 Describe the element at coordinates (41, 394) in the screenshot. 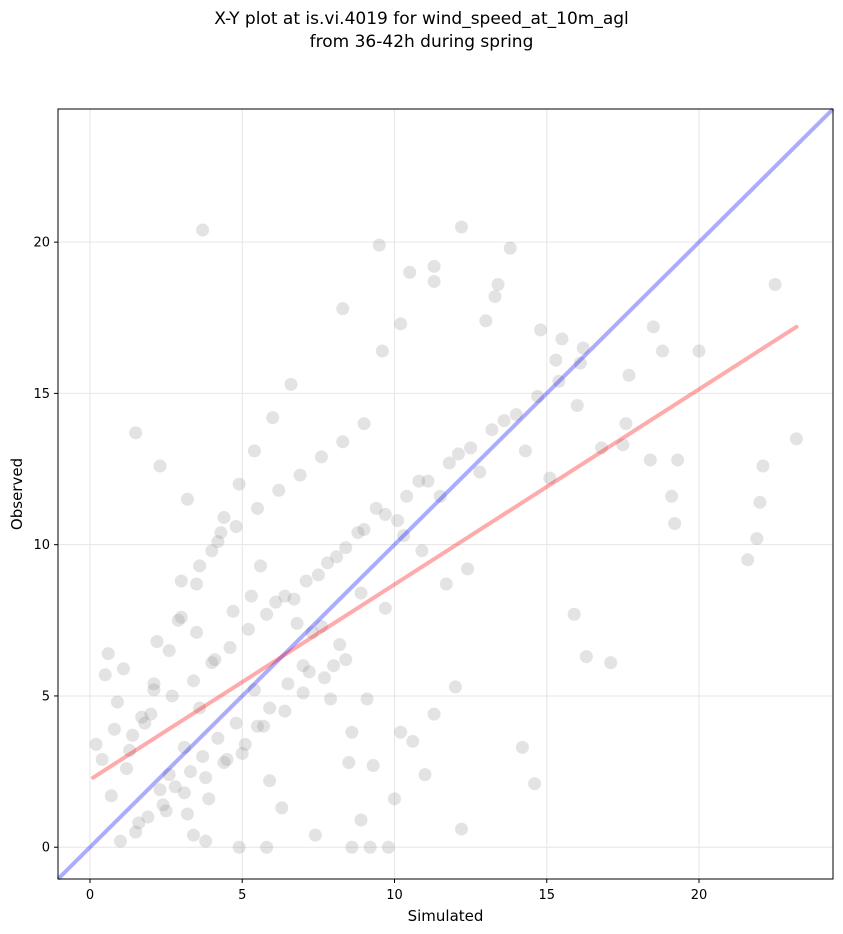

I see `y-tick-label: 15` at that location.